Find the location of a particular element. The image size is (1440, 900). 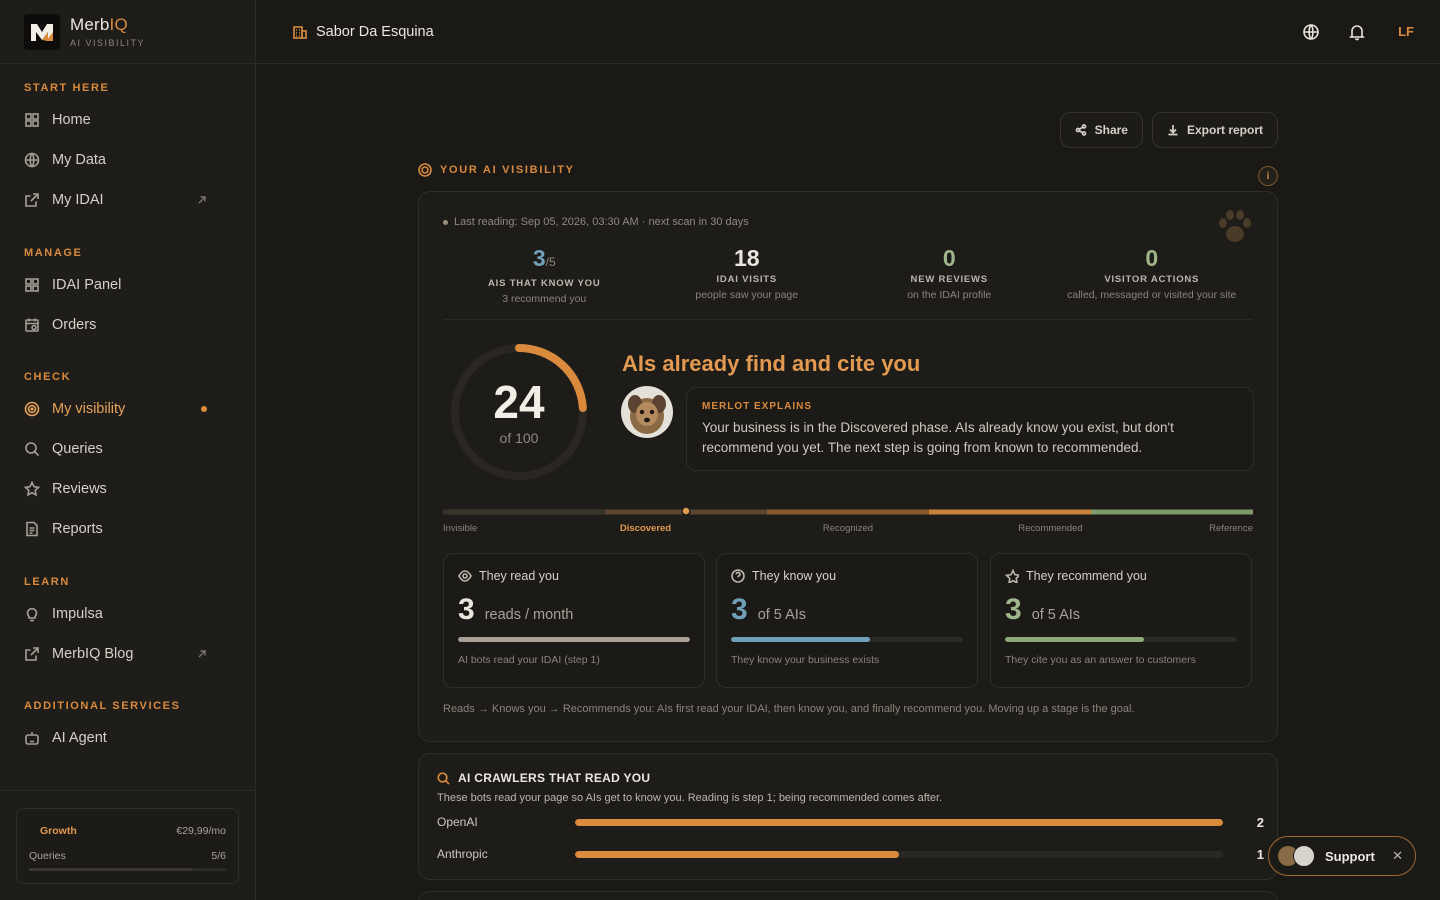

business-selector: Sabor Da Esquina is located at coordinates (363, 32).